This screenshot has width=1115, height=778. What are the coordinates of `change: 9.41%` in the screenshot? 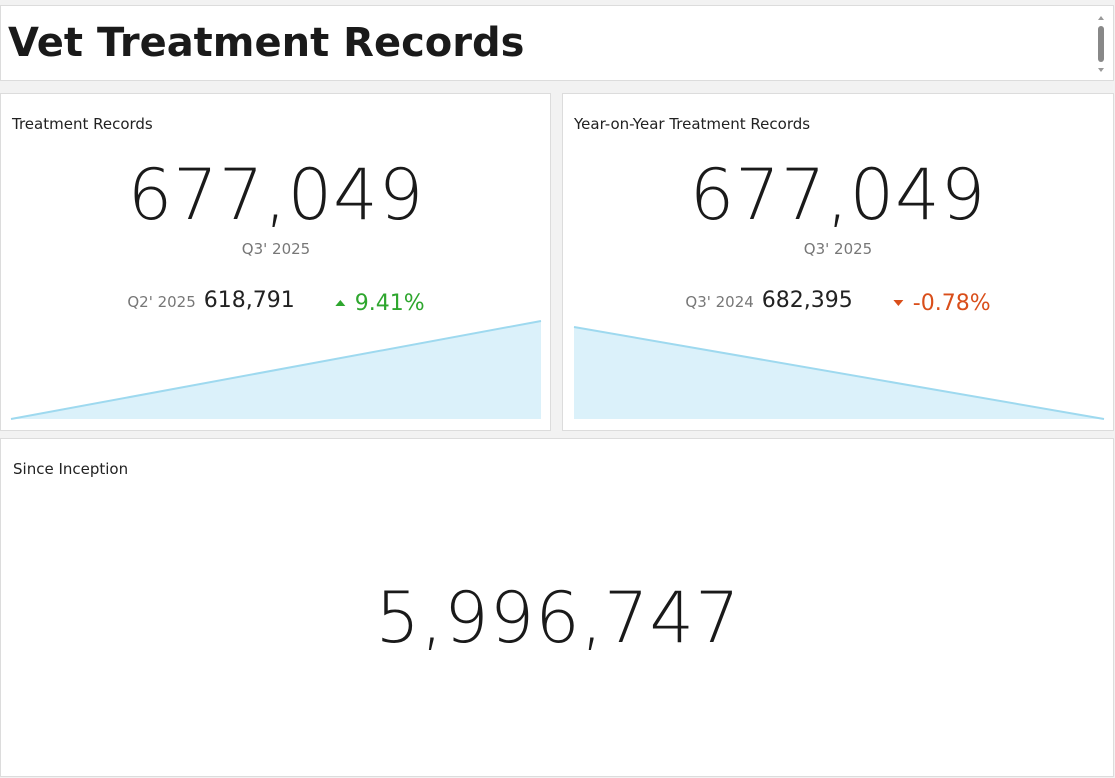 It's located at (380, 303).